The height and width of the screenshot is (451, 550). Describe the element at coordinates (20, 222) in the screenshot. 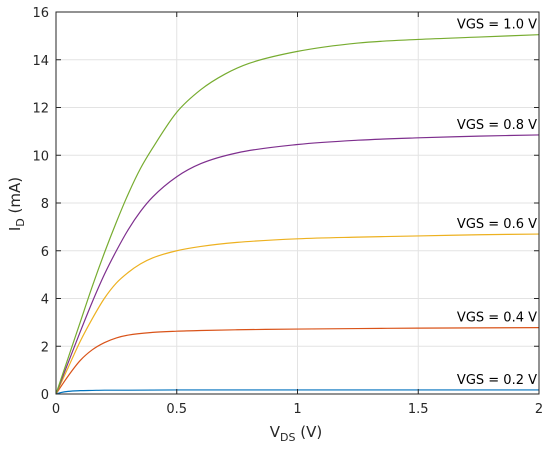

I see `y-axis-label-subscript: D` at that location.